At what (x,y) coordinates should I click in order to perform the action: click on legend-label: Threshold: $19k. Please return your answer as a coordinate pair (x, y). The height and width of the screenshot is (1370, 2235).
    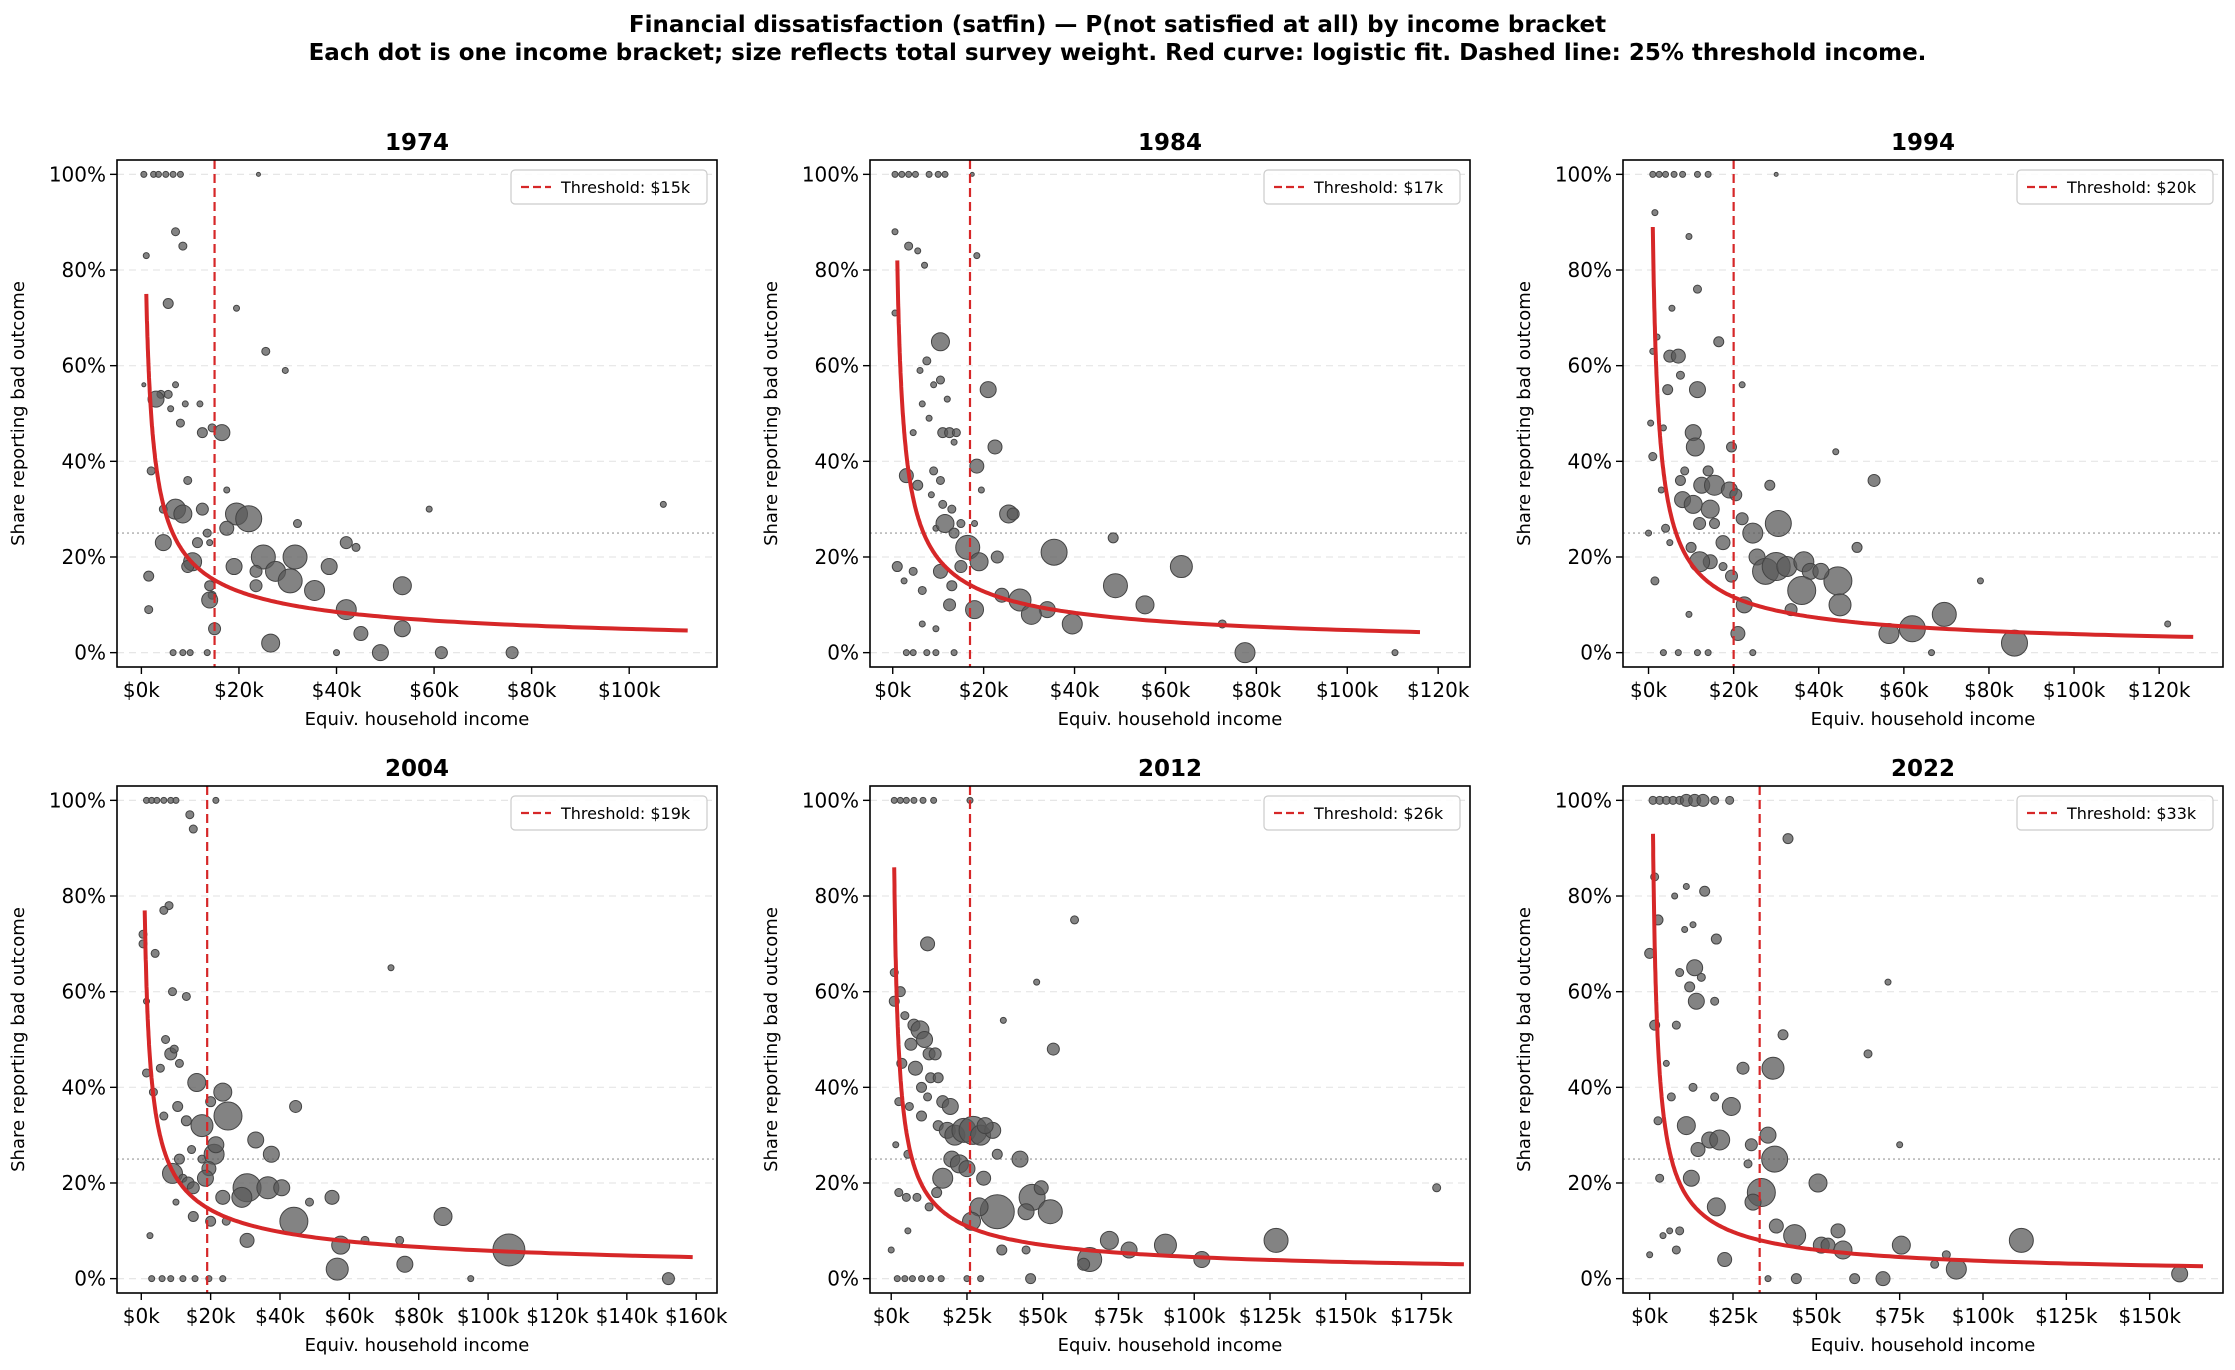
    Looking at the image, I should click on (625, 813).